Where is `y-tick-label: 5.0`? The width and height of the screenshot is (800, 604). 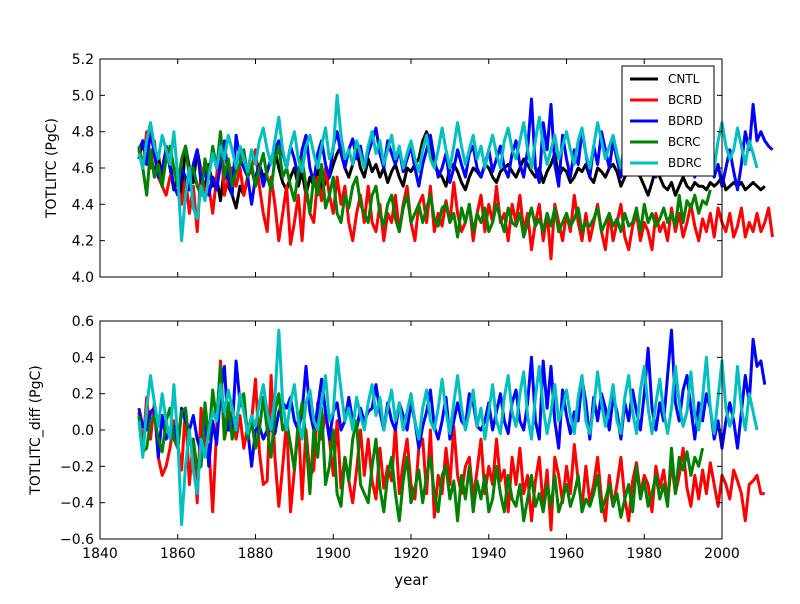
y-tick-label: 5.0 is located at coordinates (83, 96).